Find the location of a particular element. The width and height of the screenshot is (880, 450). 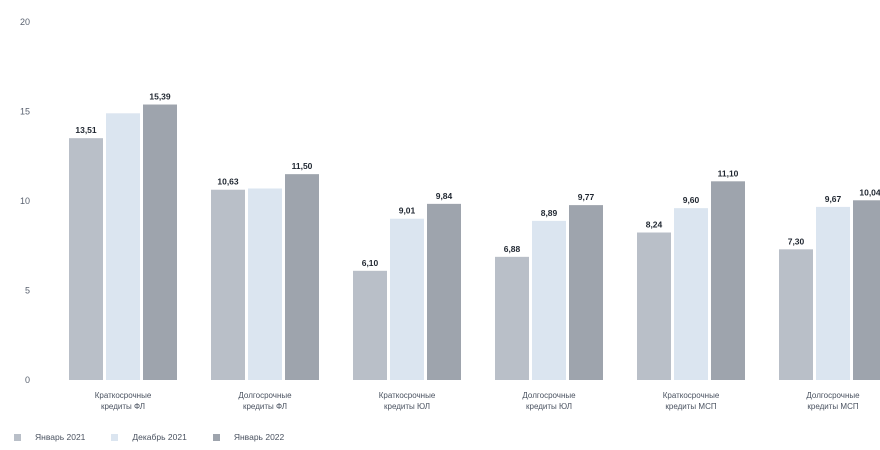

legend-swatch-dec-2021 is located at coordinates (115, 437).